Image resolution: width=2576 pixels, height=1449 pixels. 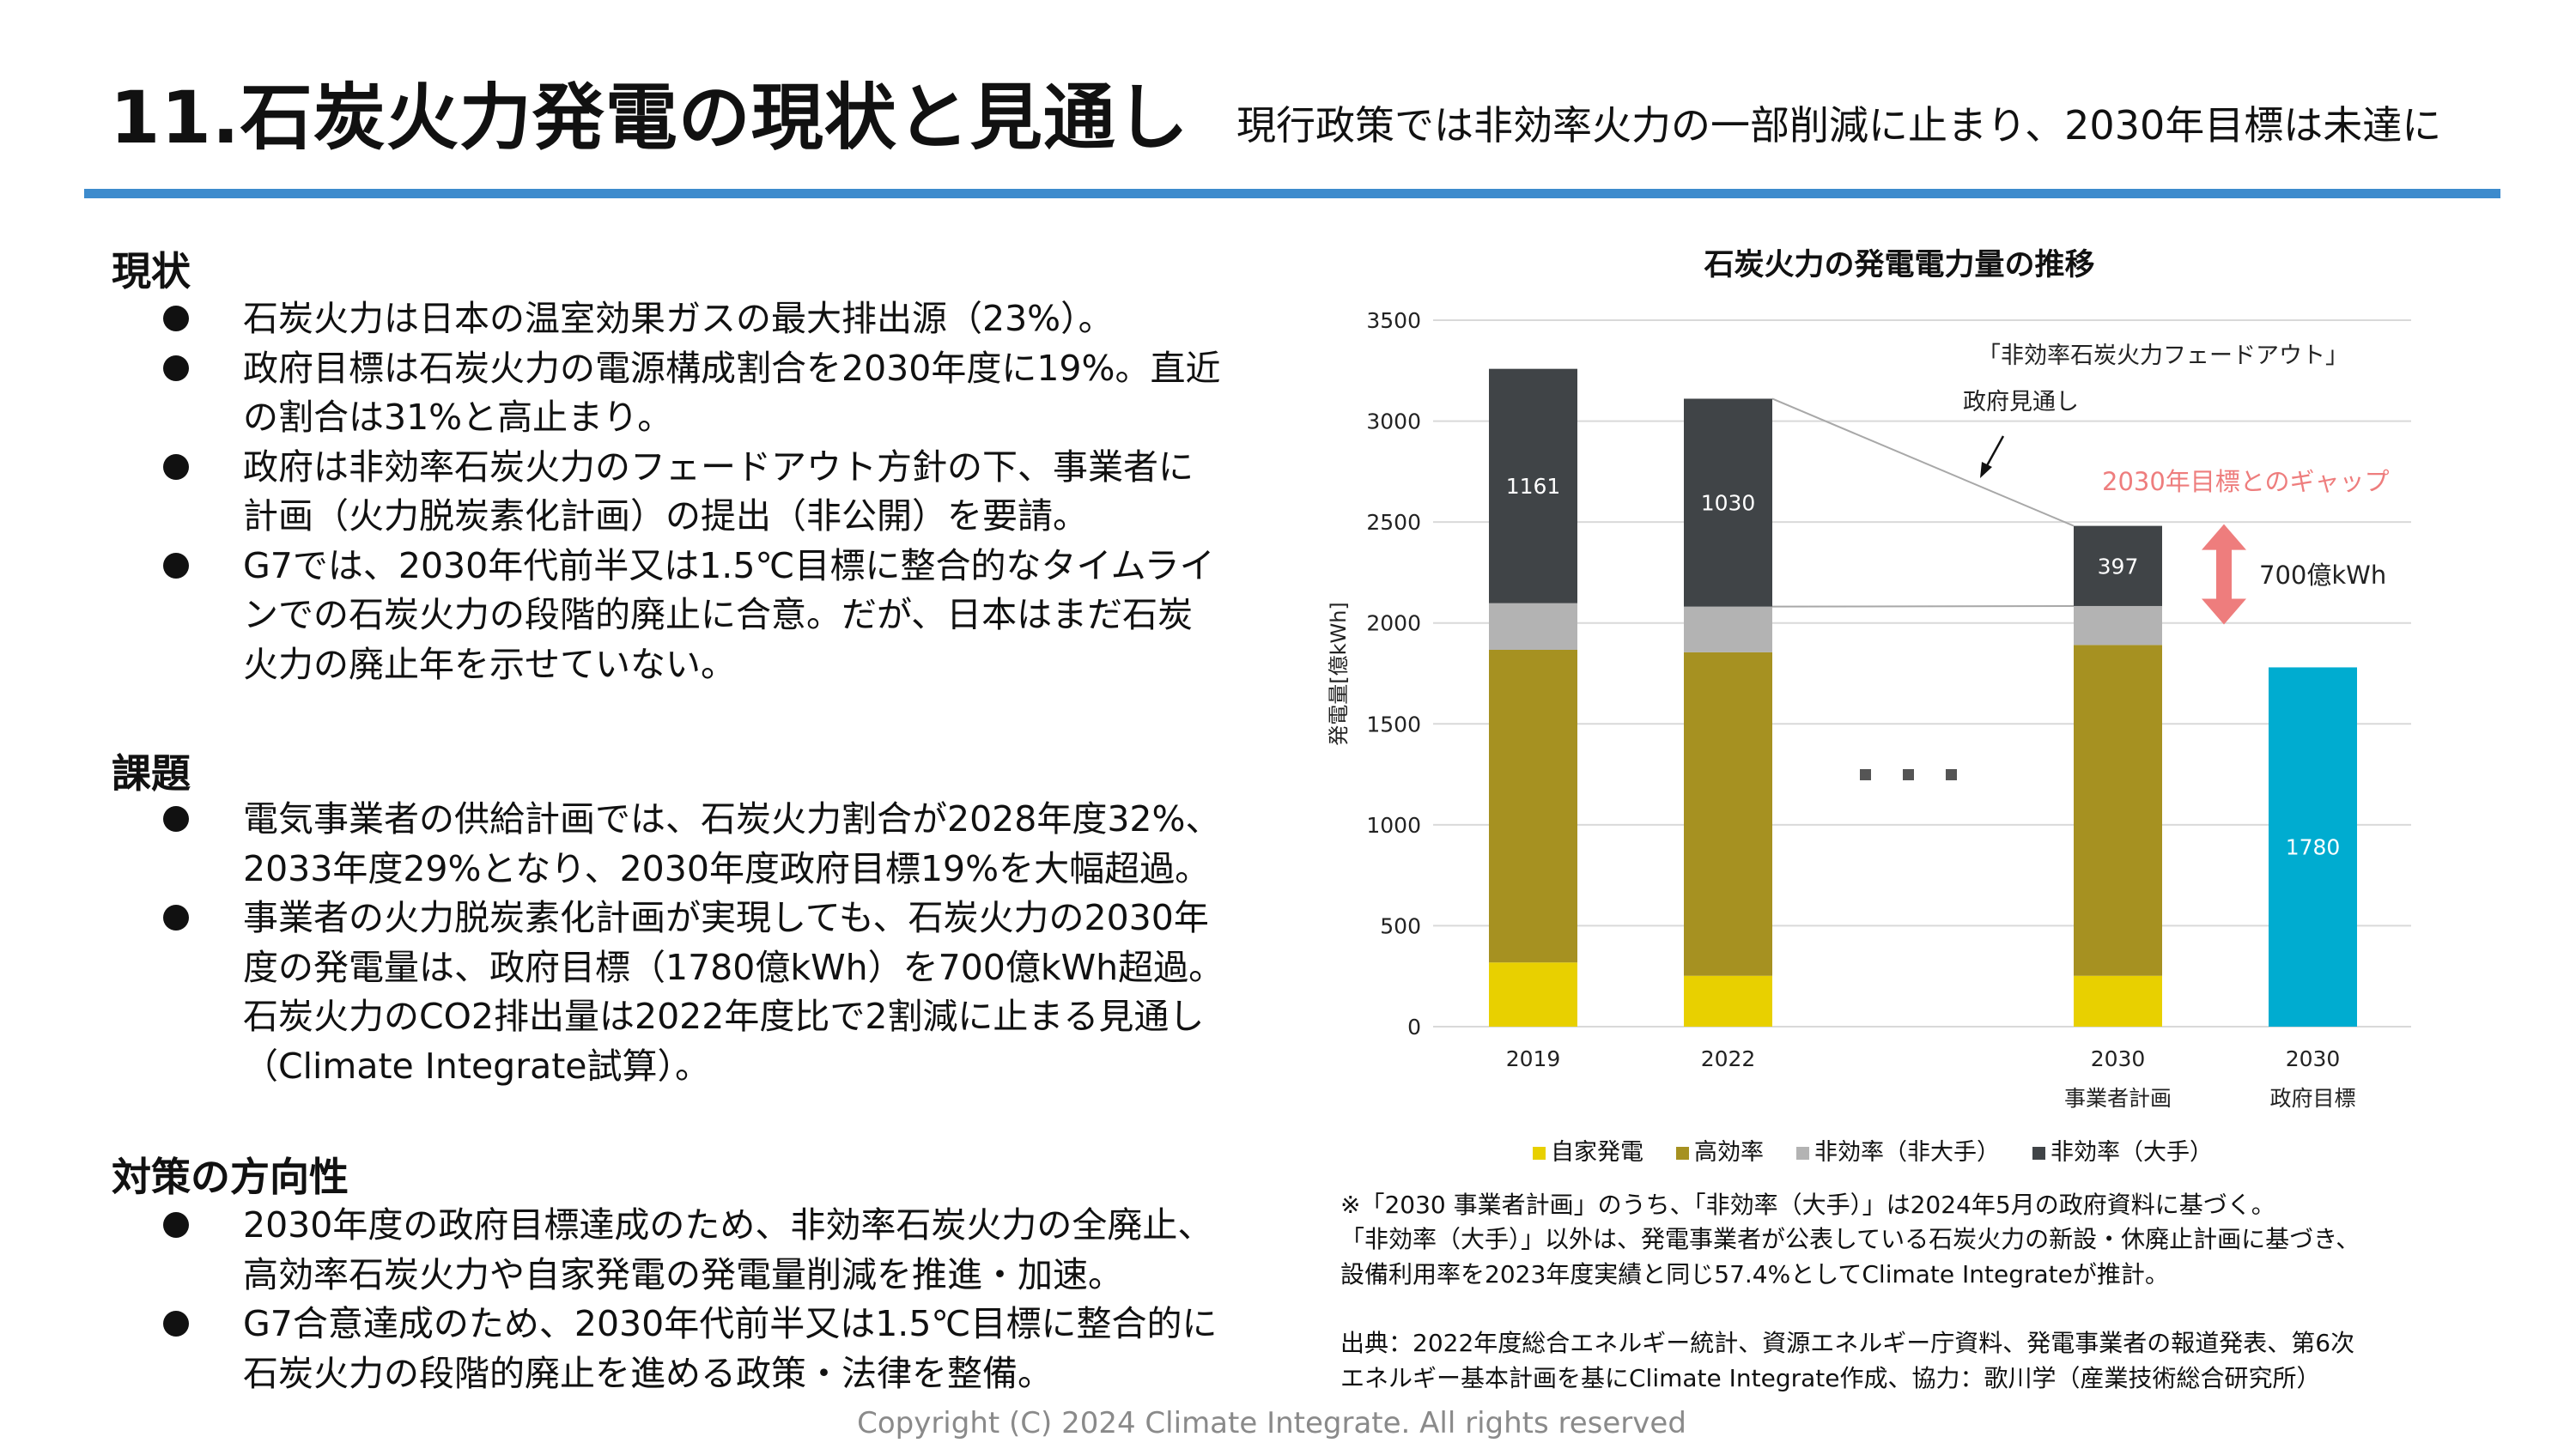 I want to click on arrow-line, so click(x=1995, y=453).